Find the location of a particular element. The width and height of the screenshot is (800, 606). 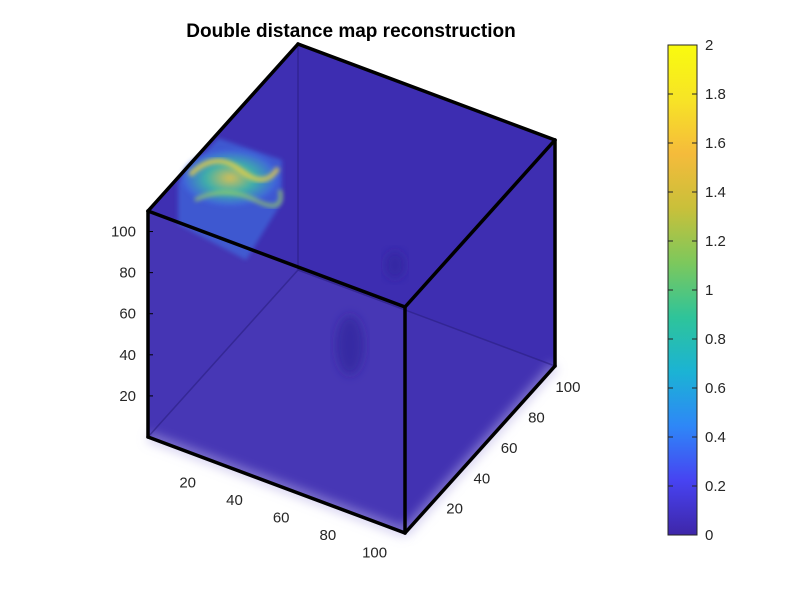

y-tick-label: 20 is located at coordinates (454, 509).